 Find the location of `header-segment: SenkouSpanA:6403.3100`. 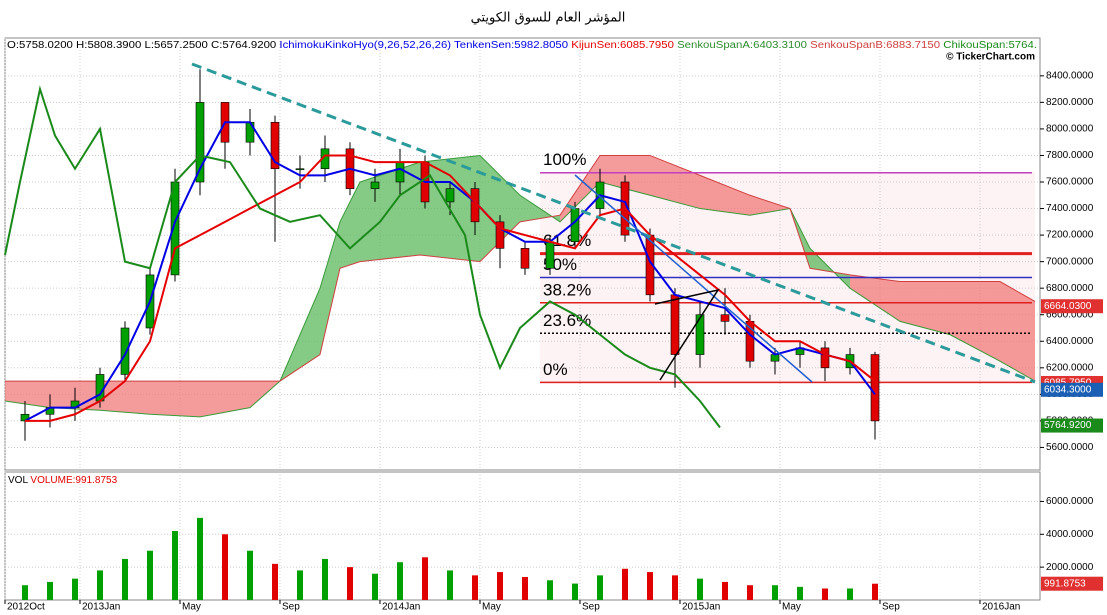

header-segment: SenkouSpanA:6403.3100 is located at coordinates (743, 45).